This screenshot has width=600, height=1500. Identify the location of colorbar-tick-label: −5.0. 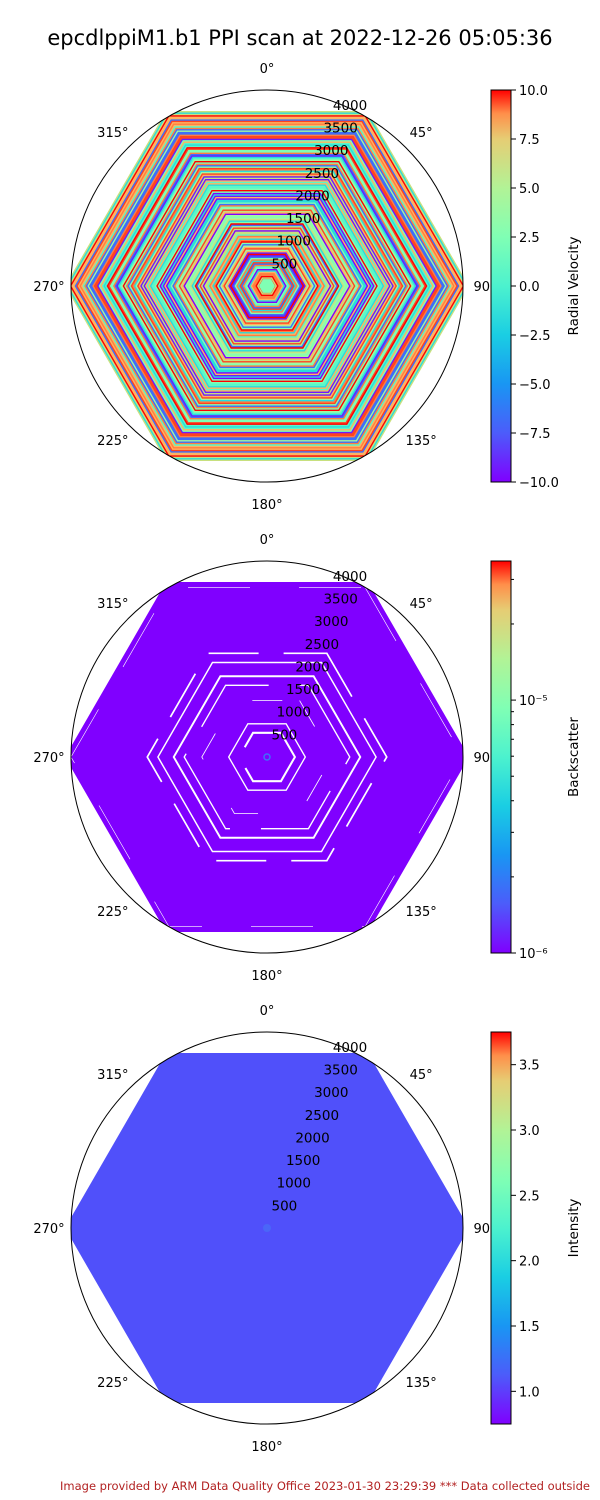
(535, 385).